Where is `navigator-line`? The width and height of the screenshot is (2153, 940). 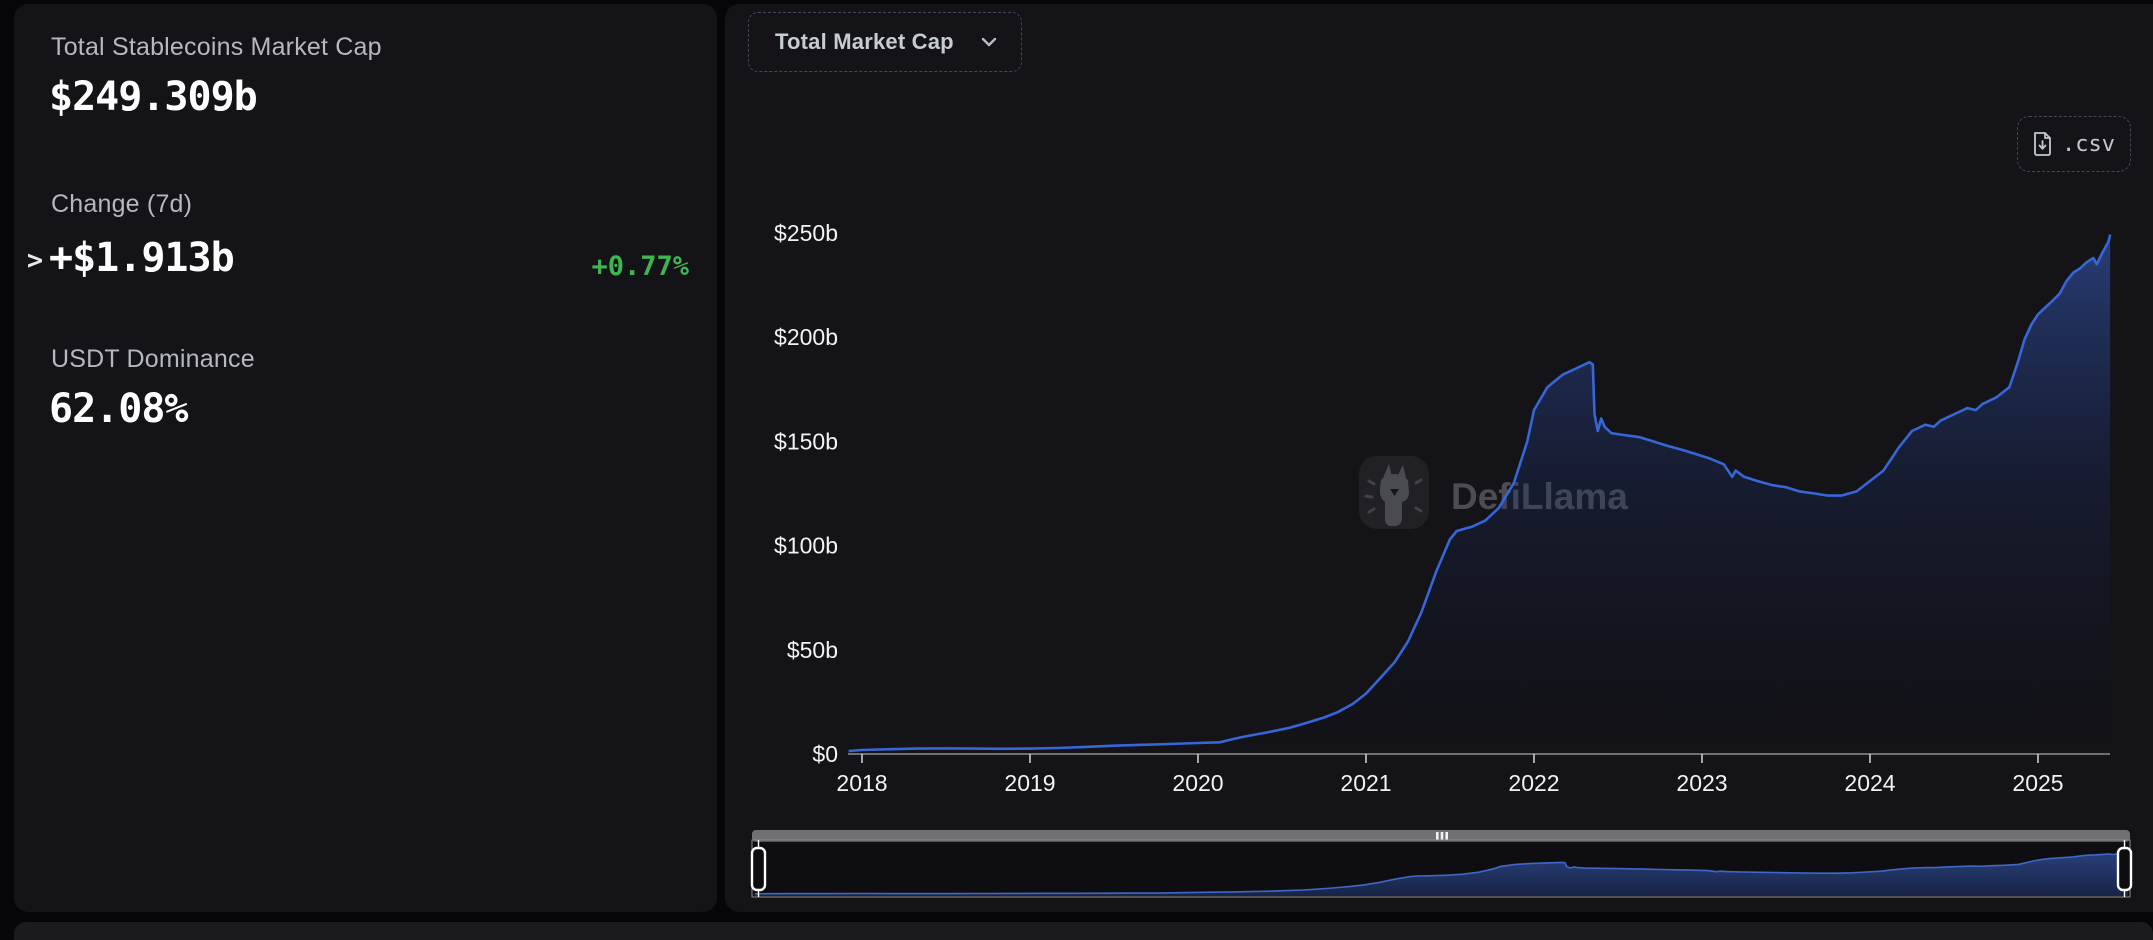 navigator-line is located at coordinates (1441, 873).